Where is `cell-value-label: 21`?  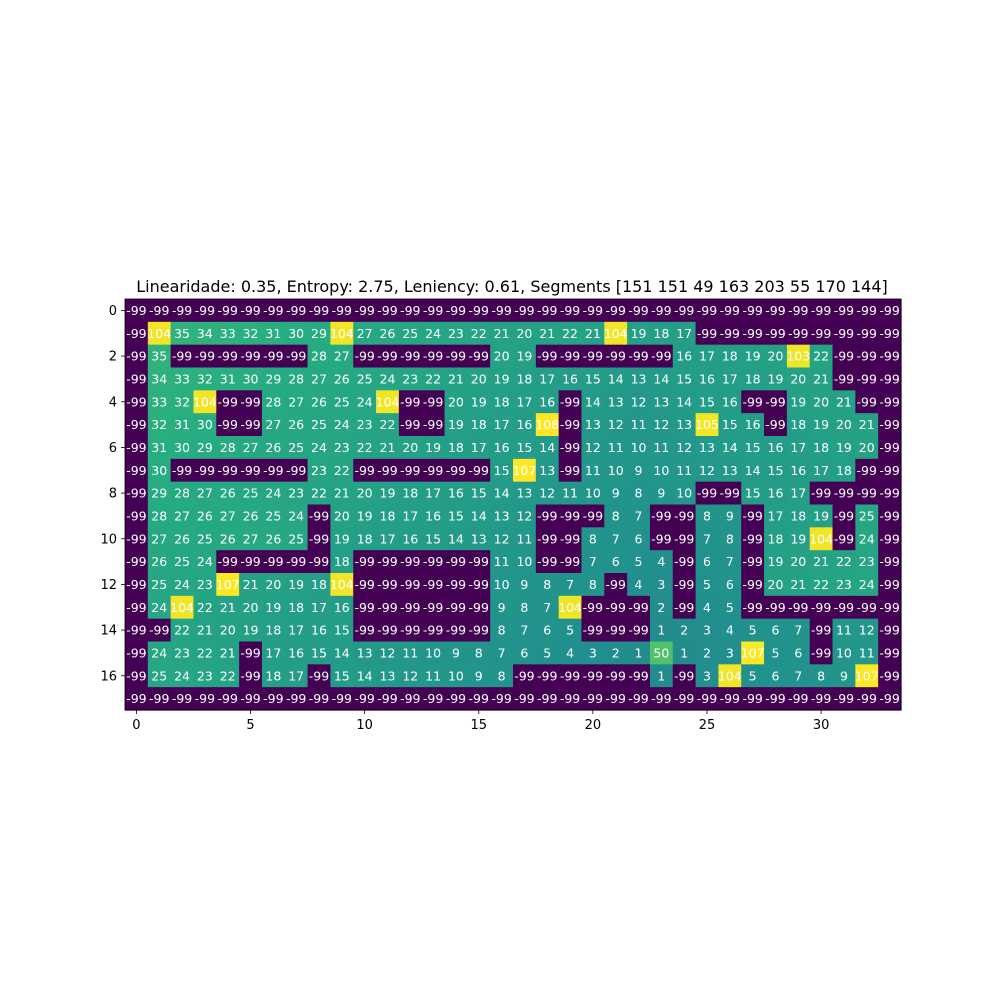
cell-value-label: 21 is located at coordinates (844, 401).